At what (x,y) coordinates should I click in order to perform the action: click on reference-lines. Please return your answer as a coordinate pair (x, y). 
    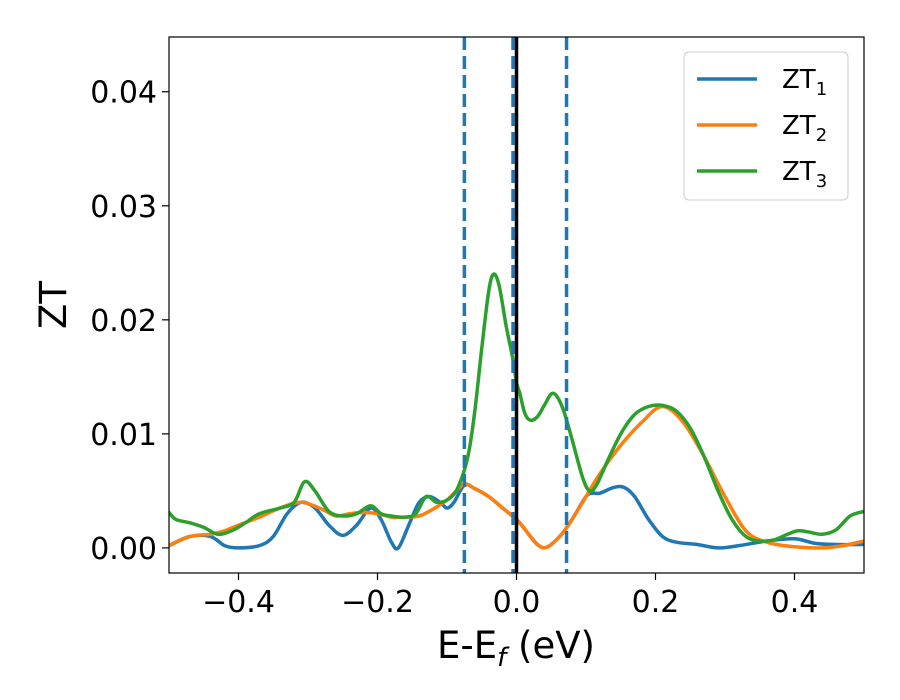
    Looking at the image, I should click on (515, 305).